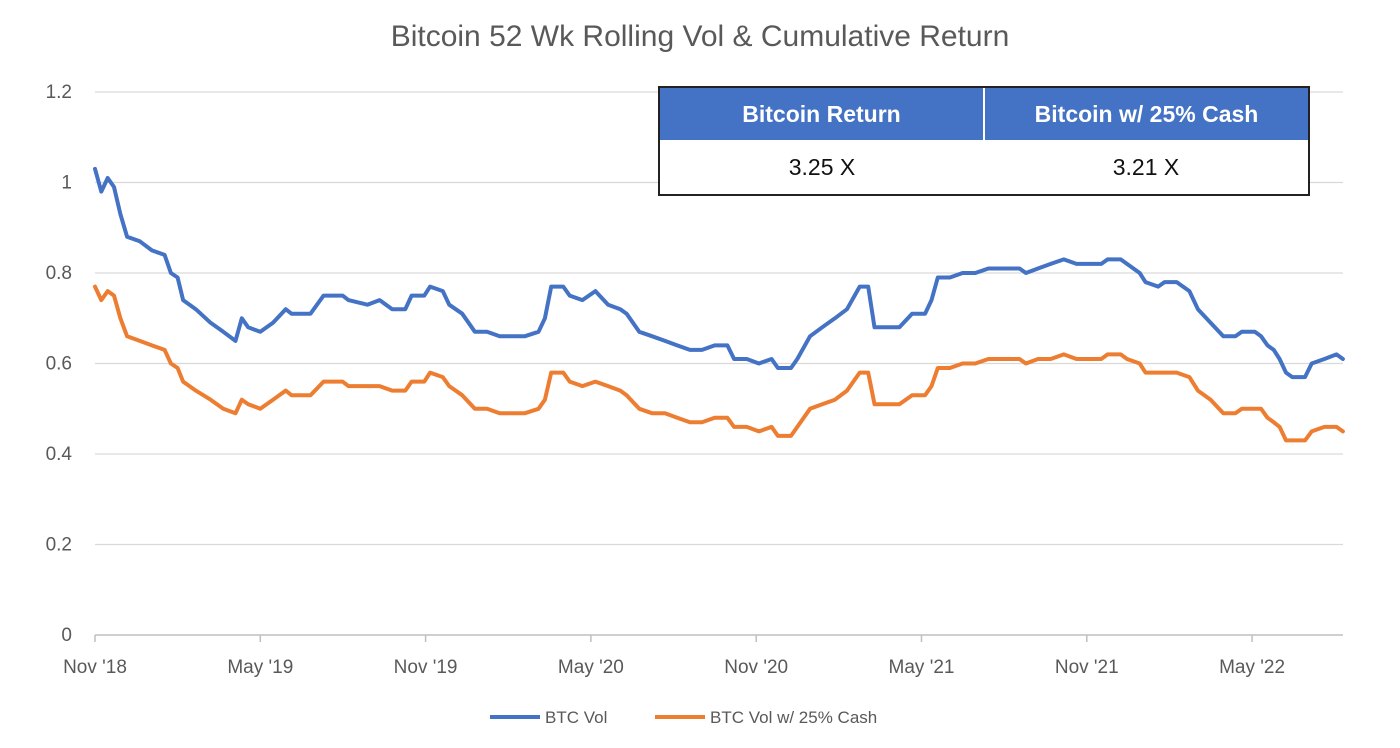 This screenshot has width=1400, height=748. What do you see at coordinates (1252, 667) in the screenshot?
I see `x-tick-label: May '22` at bounding box center [1252, 667].